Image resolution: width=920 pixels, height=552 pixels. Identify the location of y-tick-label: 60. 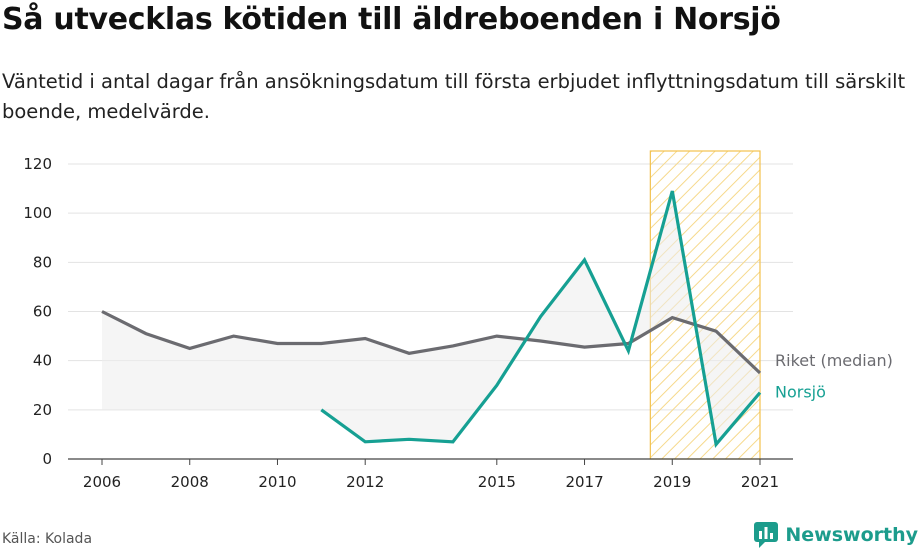
(42, 312).